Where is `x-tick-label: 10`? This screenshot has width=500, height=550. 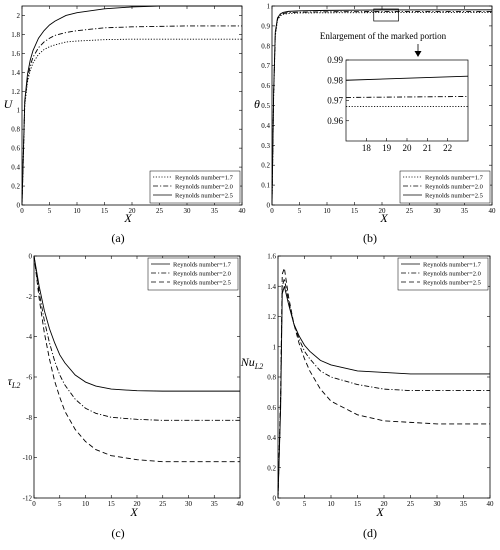 x-tick-label: 10 is located at coordinates (332, 504).